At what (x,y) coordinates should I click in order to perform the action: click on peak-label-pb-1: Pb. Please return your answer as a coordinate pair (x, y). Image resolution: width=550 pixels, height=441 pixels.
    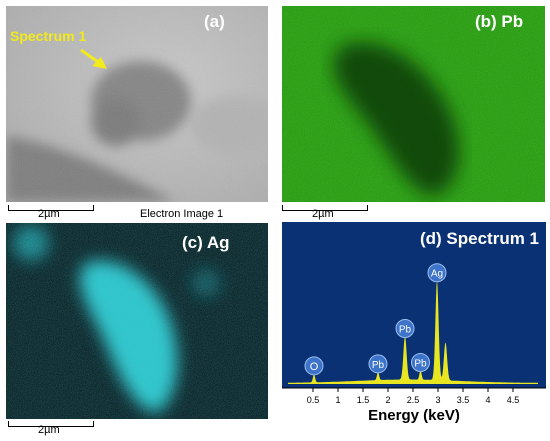
    Looking at the image, I should click on (378, 364).